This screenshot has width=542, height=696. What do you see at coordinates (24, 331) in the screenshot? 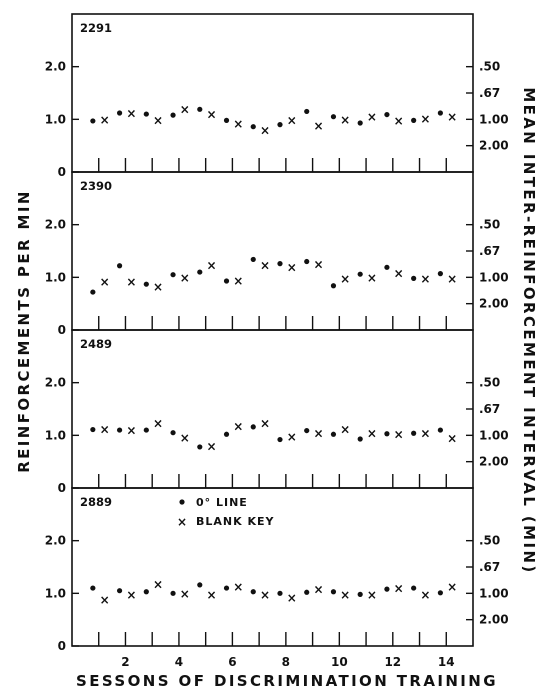
I see `y-axis-title-left: REINFORCEMENTS PER MIN` at bounding box center [24, 331].